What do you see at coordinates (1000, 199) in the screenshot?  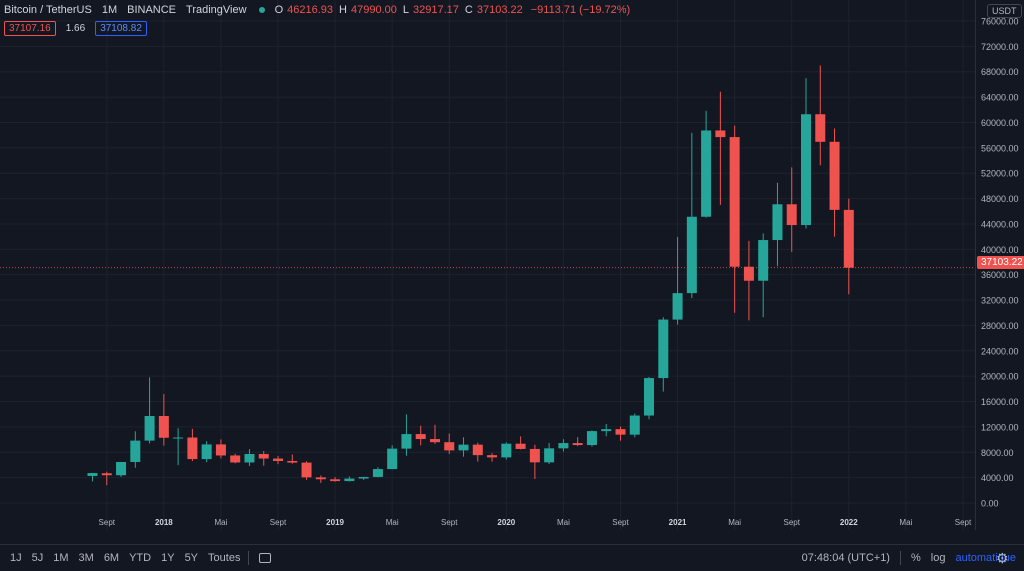 I see `price-tick-label: 48000.00` at bounding box center [1000, 199].